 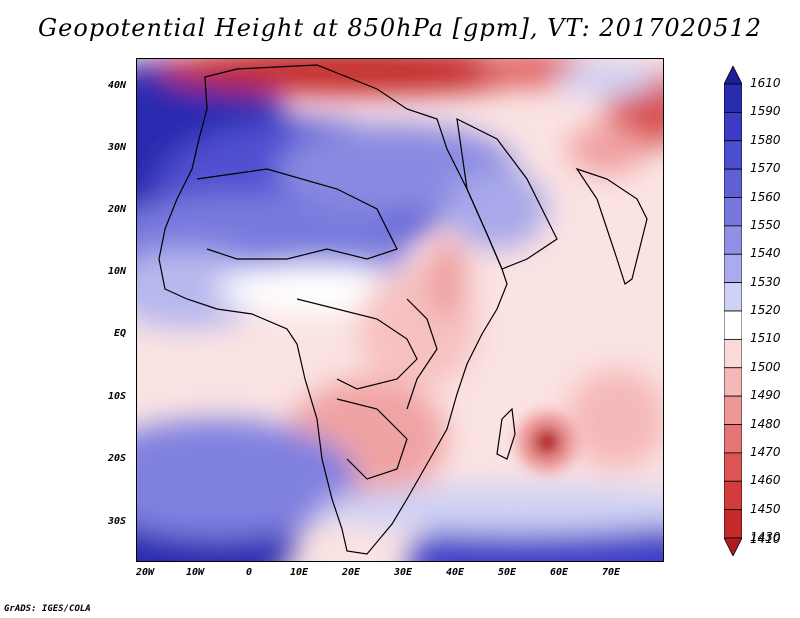 What do you see at coordinates (765, 168) in the screenshot?
I see `colorbar-label: 1570` at bounding box center [765, 168].